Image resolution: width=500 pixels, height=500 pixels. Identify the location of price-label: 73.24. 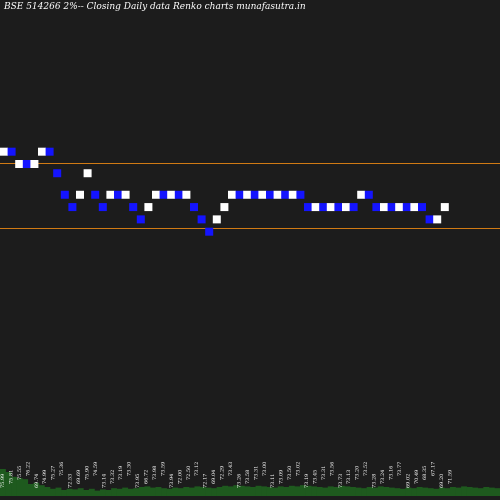
(383, 477).